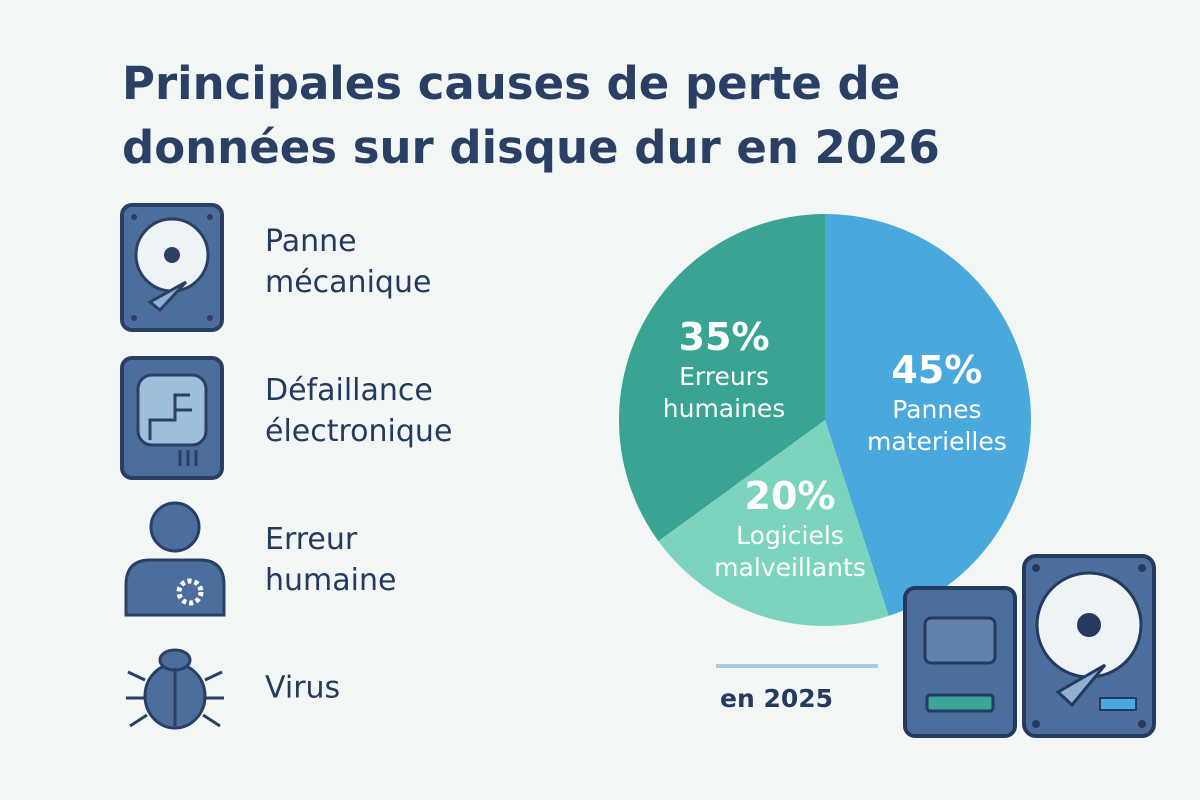  I want to click on caption: en 2025, so click(777, 698).